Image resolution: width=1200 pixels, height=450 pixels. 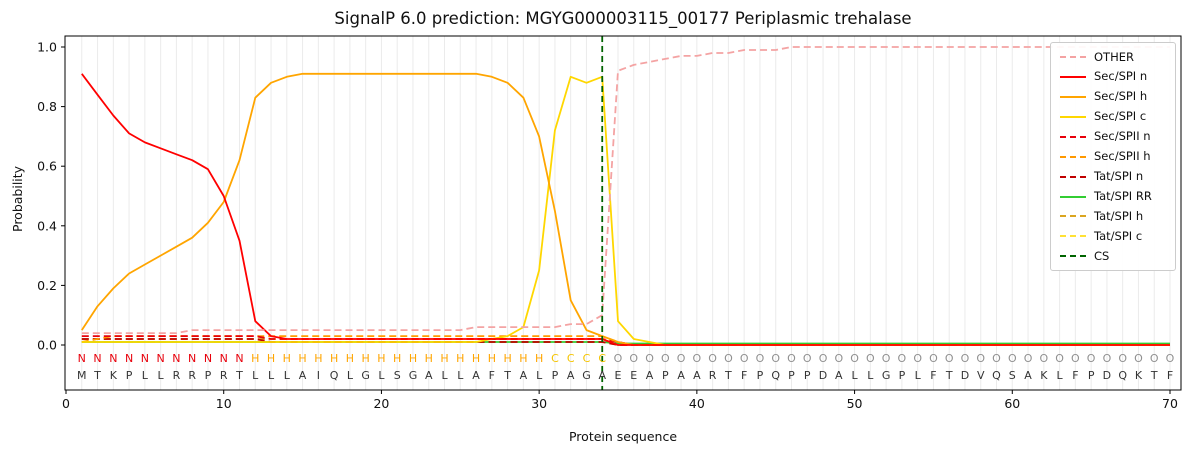 I want to click on svg-text: 0.0, so click(x=47, y=345).